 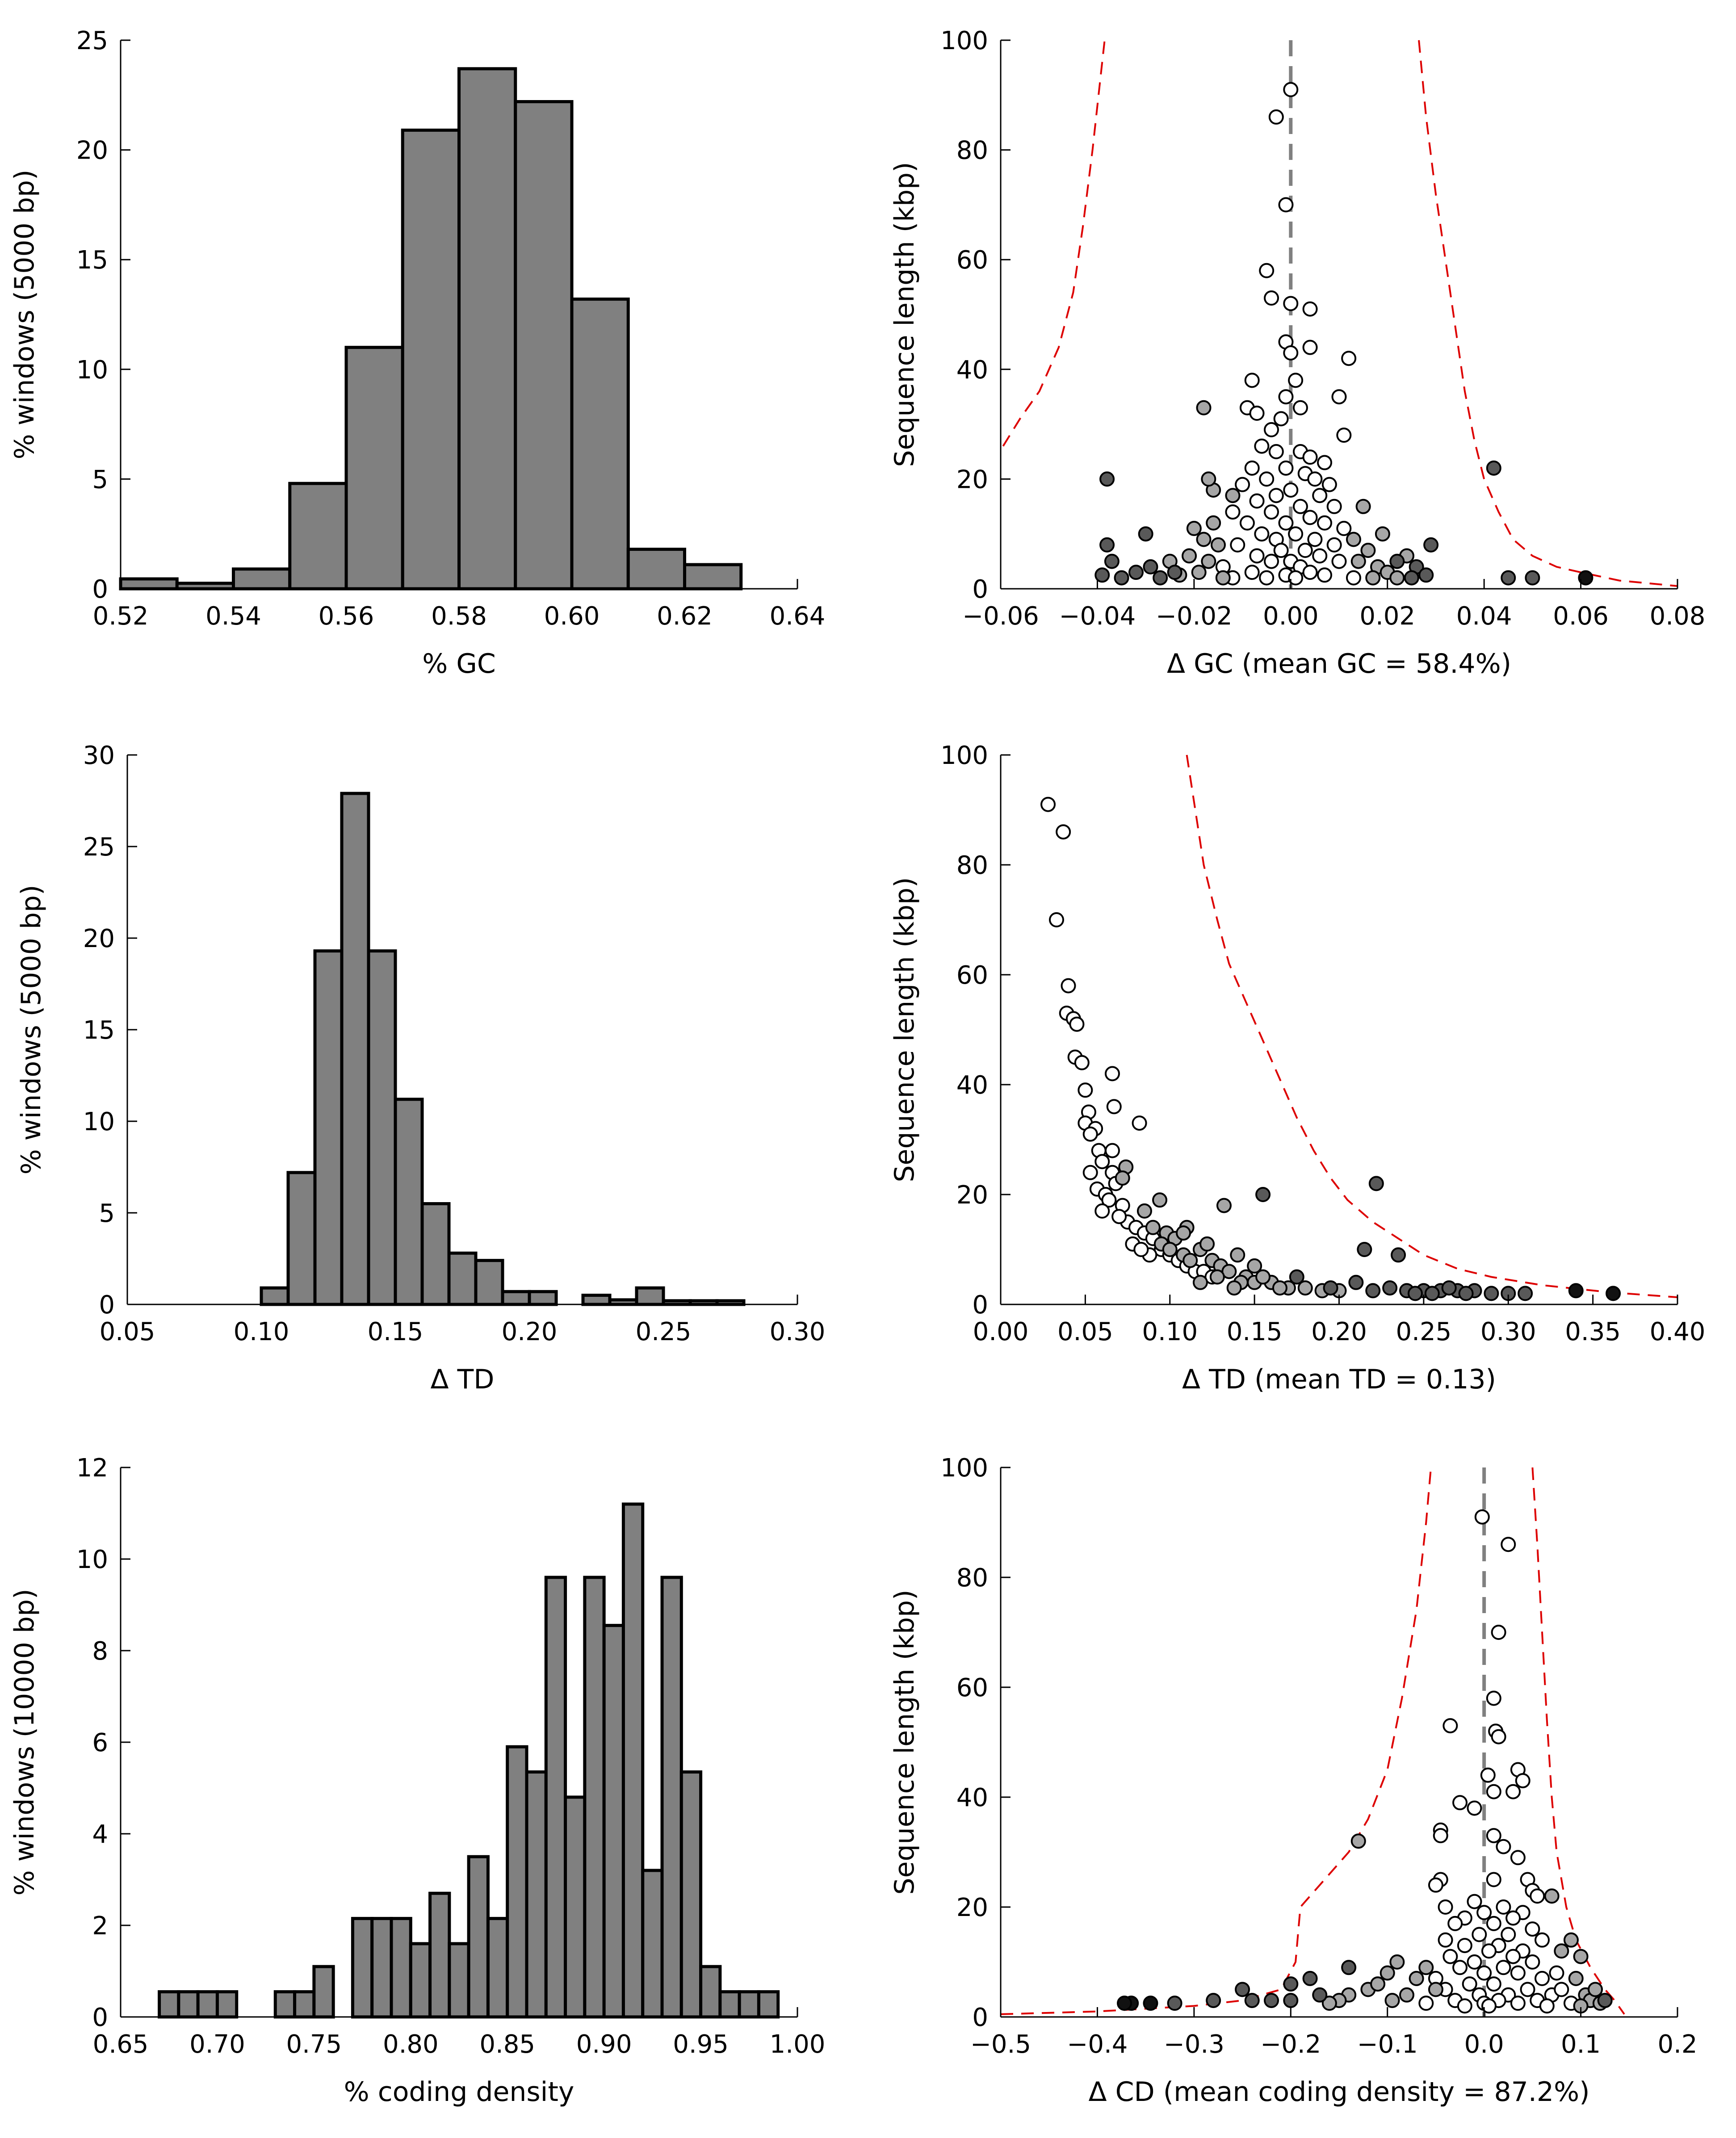 I want to click on scatter_cd-y-tick-label-5: 100, so click(x=964, y=1468).